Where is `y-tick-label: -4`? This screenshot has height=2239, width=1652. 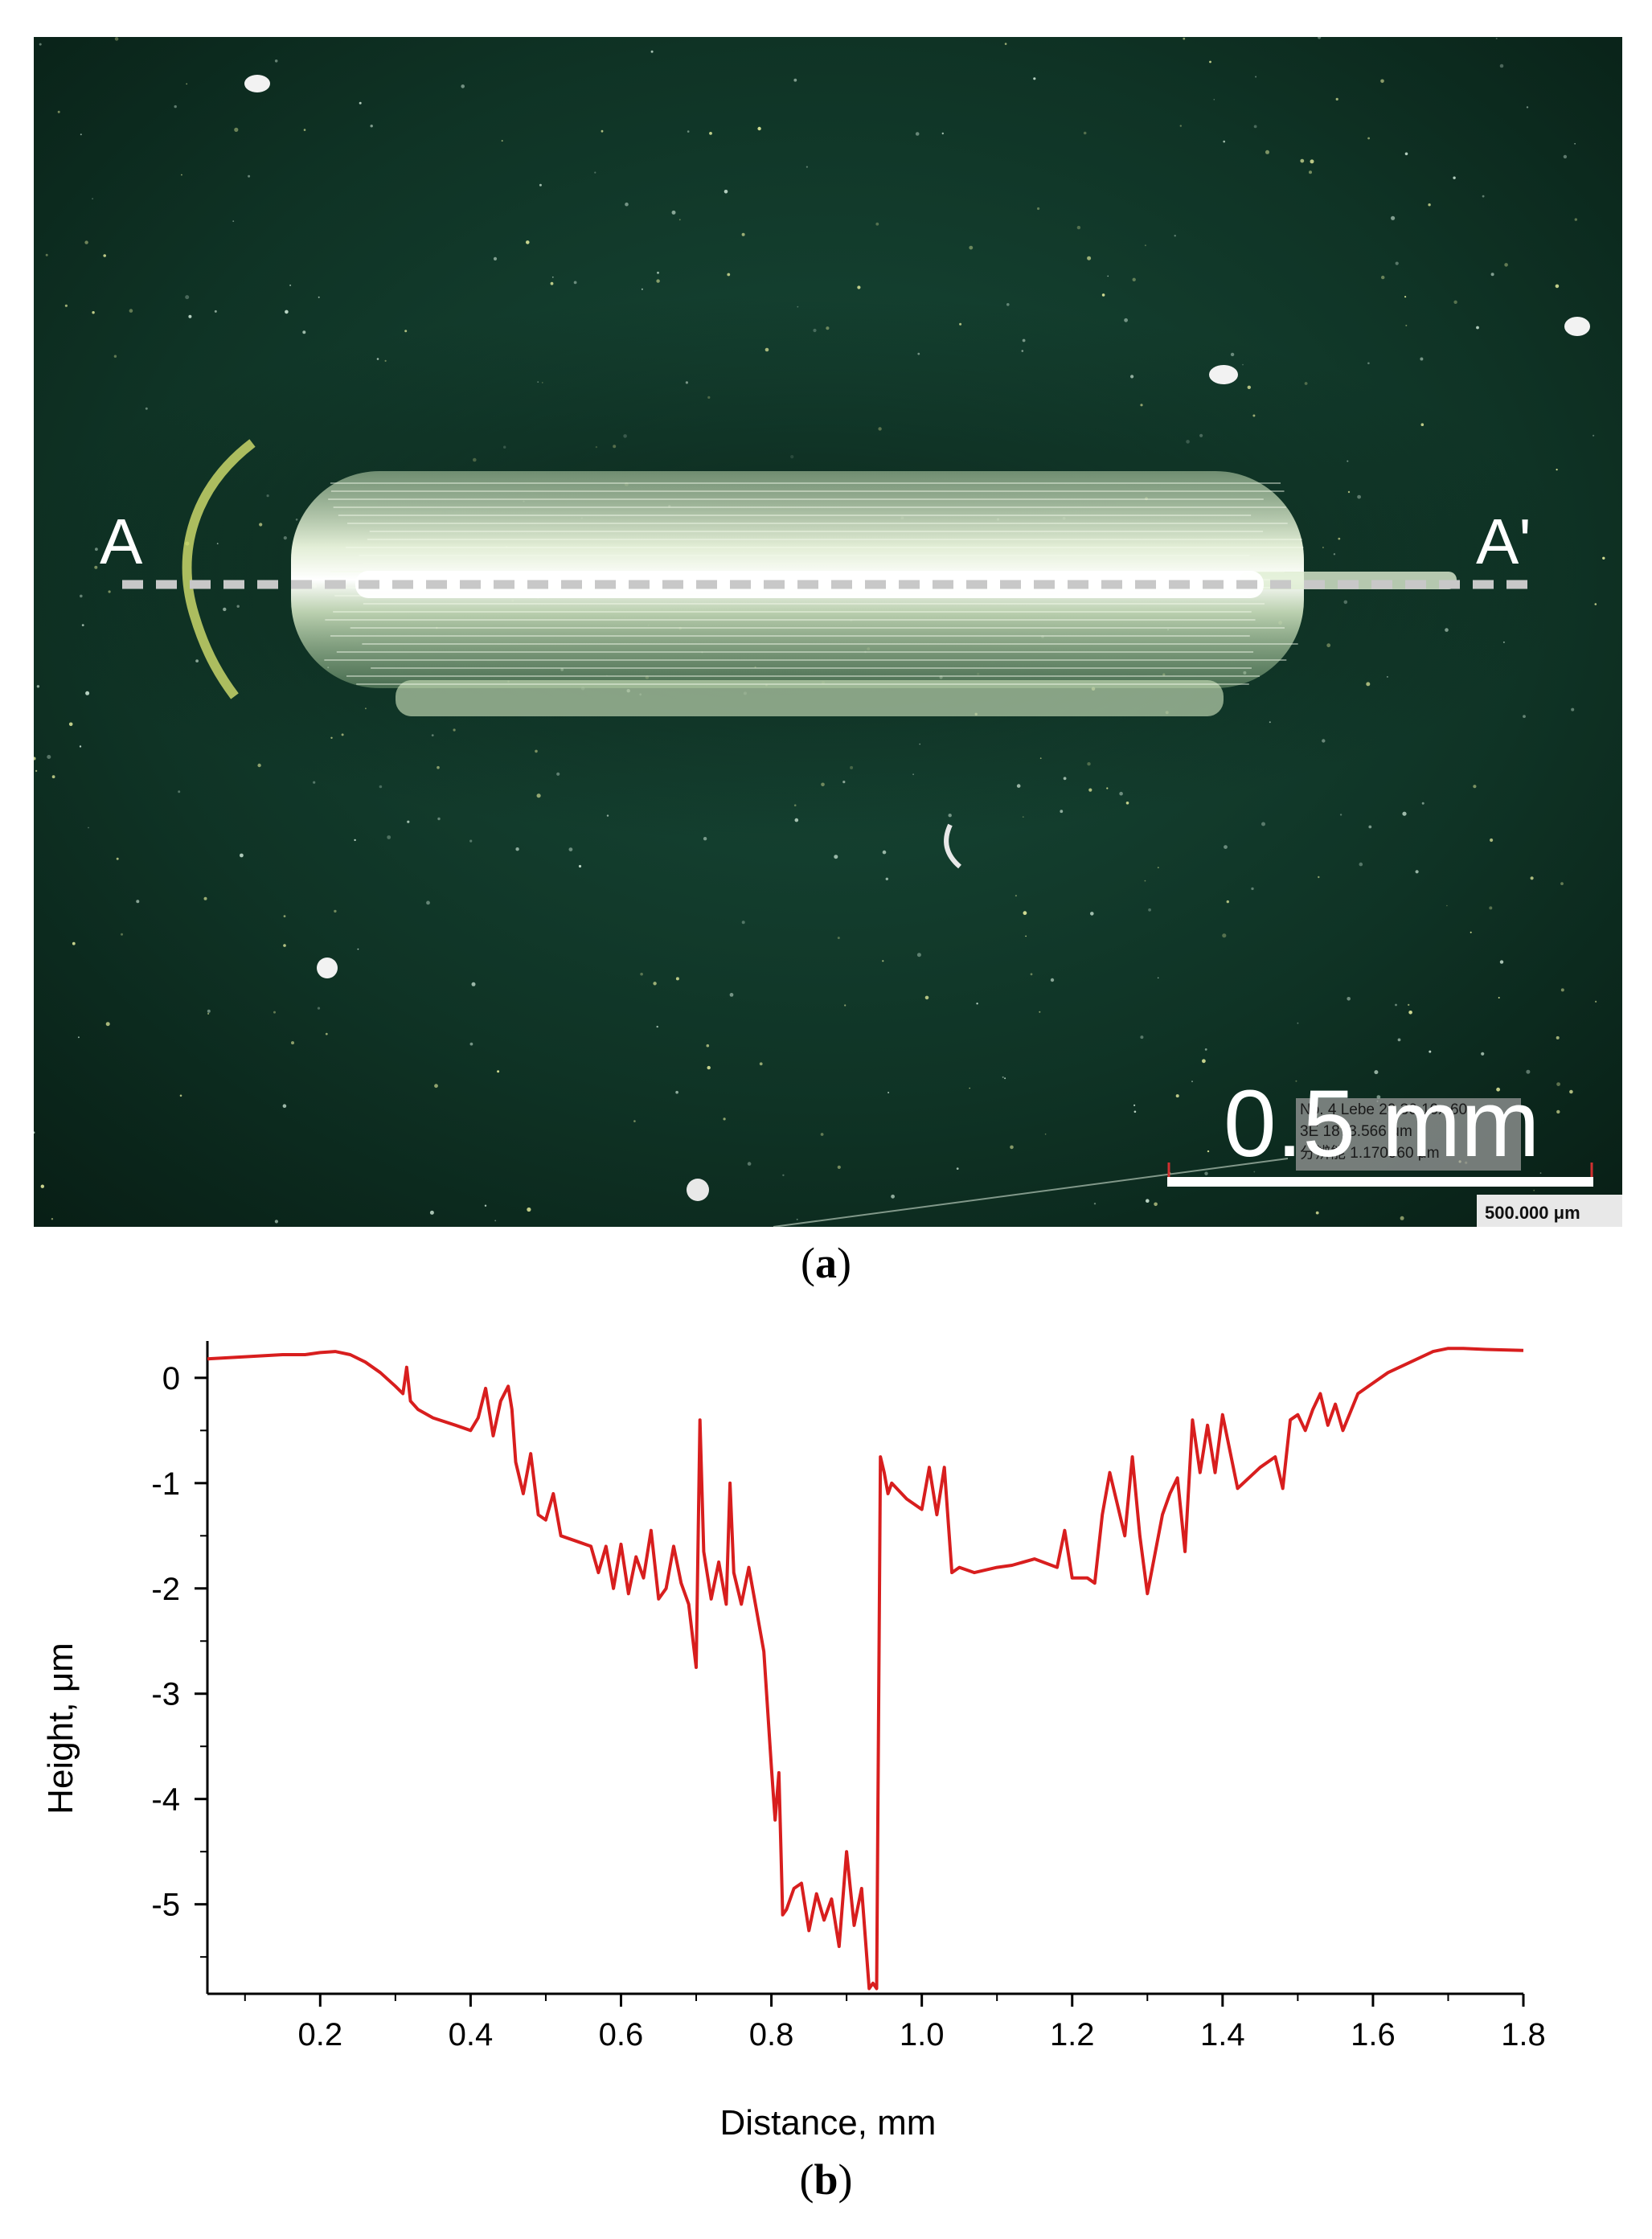
y-tick-label: -4 is located at coordinates (165, 1800).